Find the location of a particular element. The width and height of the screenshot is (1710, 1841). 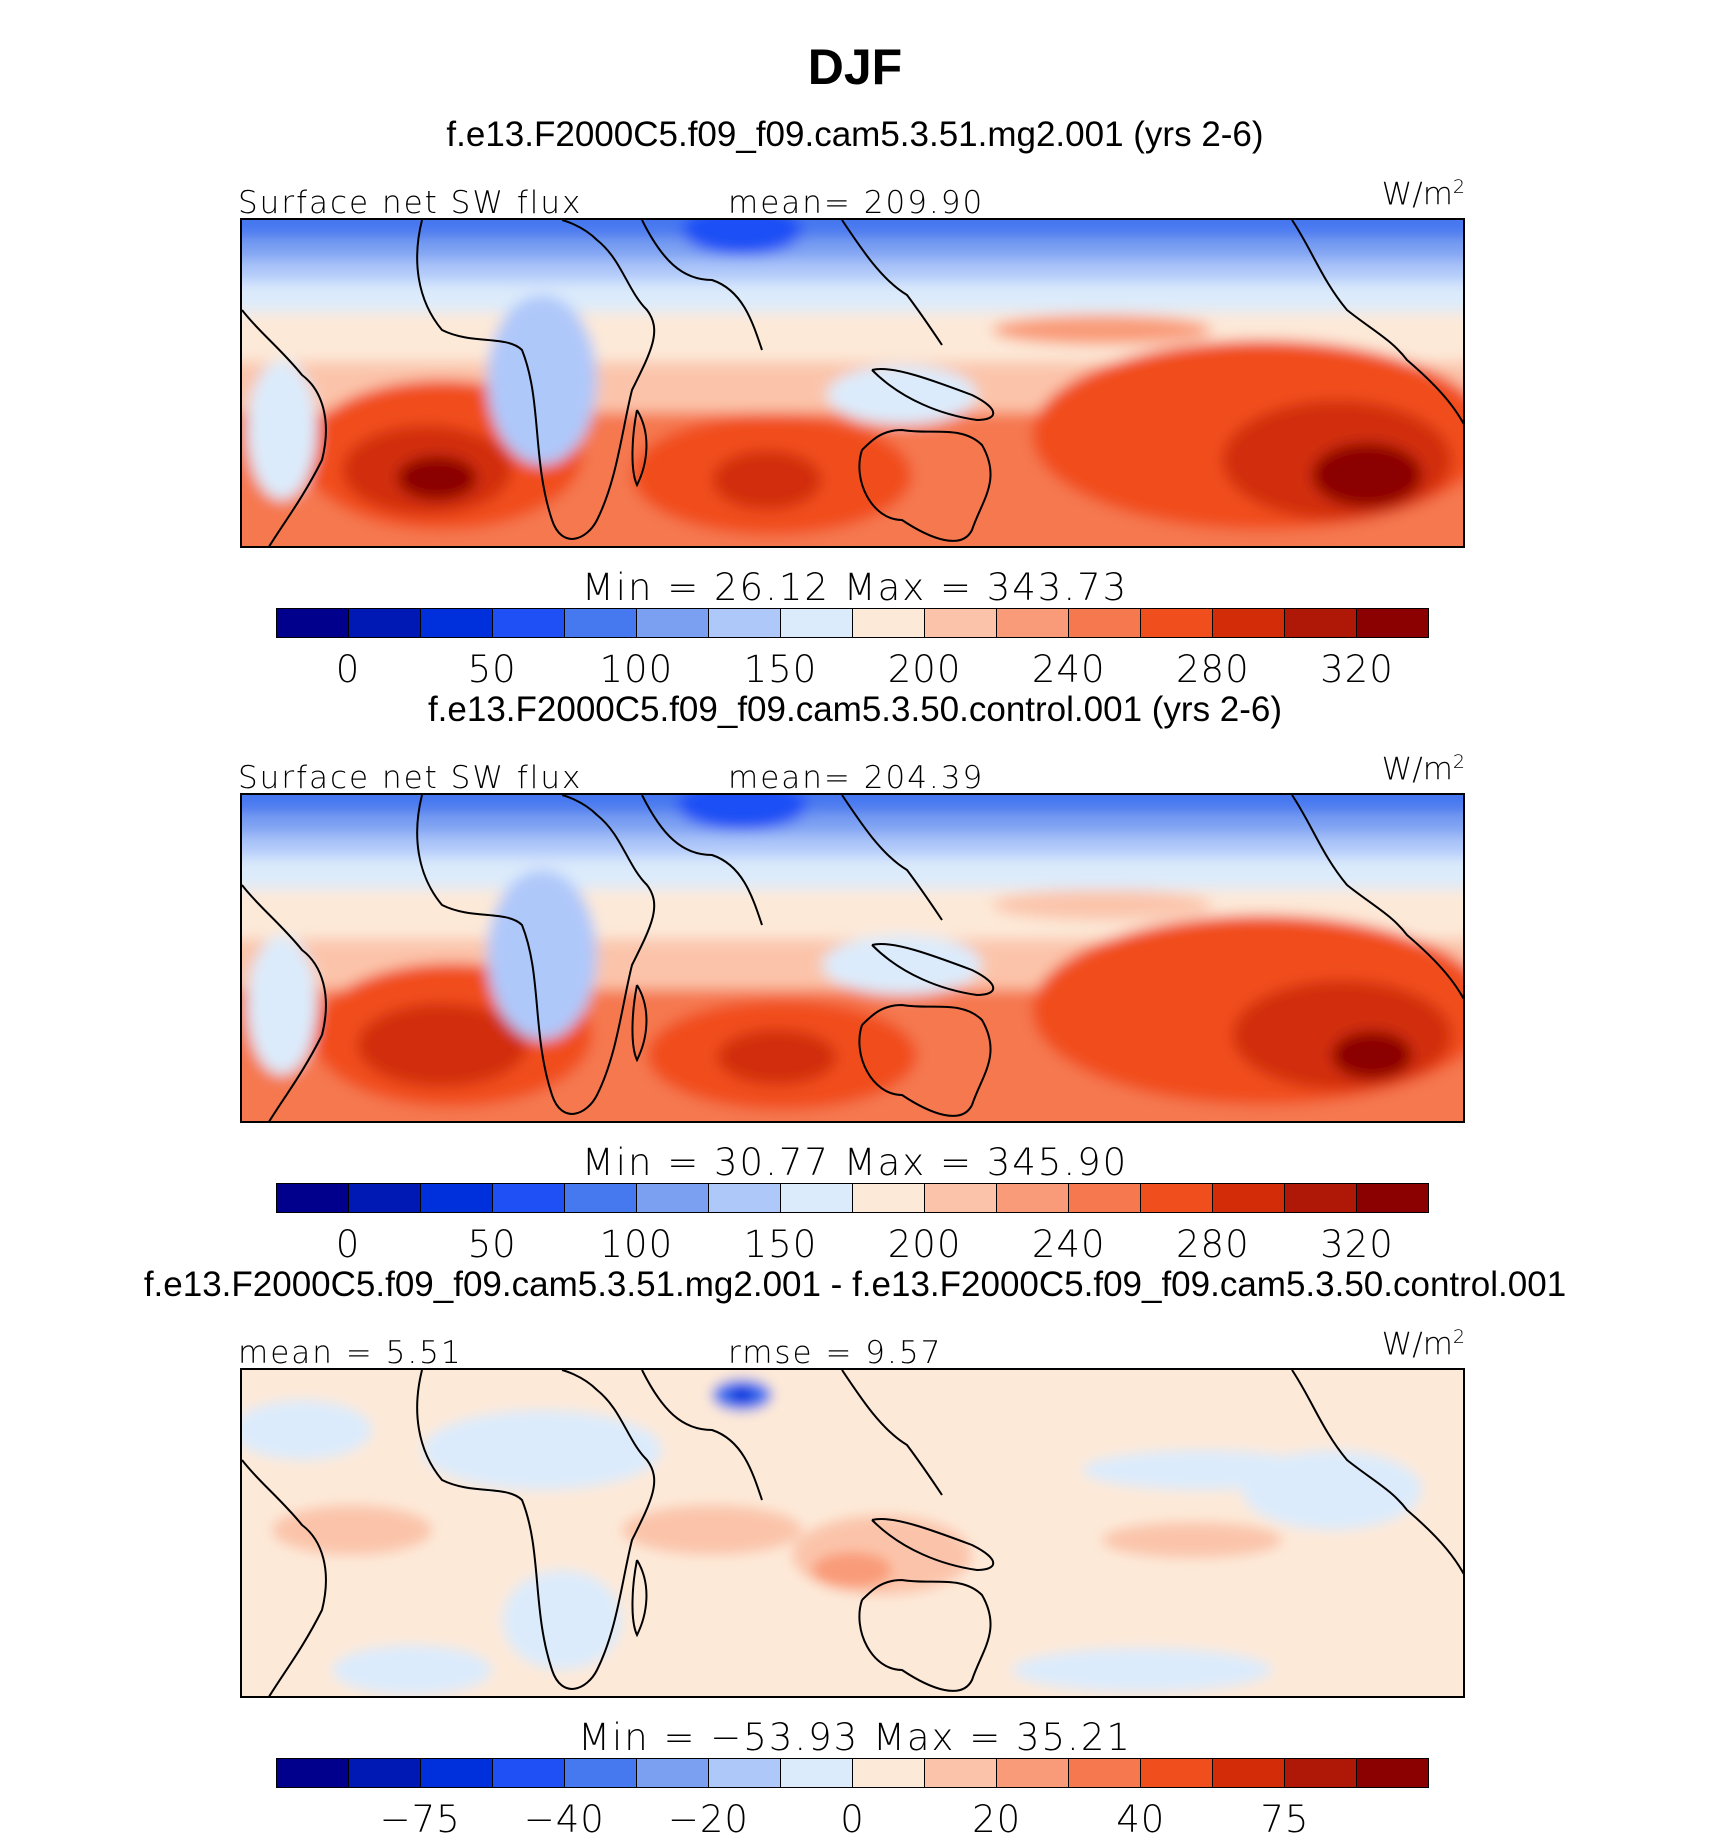

colorbar-tick-label: 320 is located at coordinates (1357, 1244).